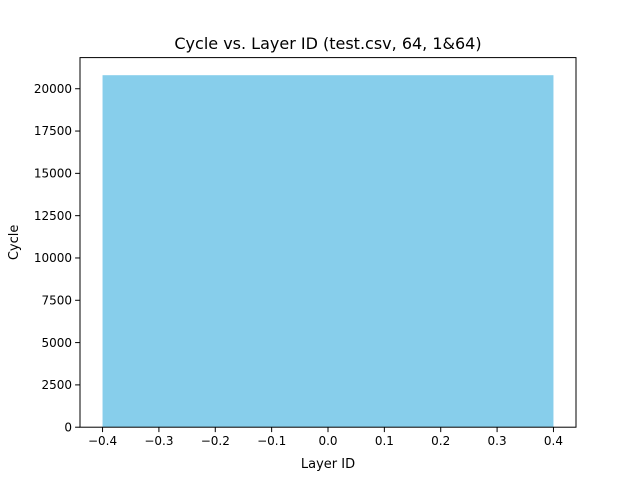 The width and height of the screenshot is (640, 480). I want to click on y-axis-label: Cycle, so click(14, 243).